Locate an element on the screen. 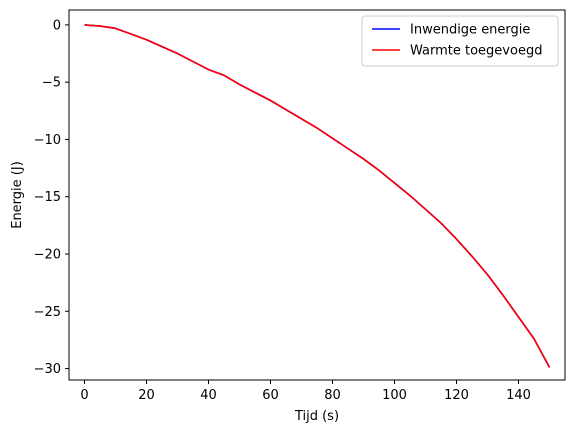 The image size is (574, 432). legend-label-inwendige-energie: Inwendige energie is located at coordinates (470, 30).